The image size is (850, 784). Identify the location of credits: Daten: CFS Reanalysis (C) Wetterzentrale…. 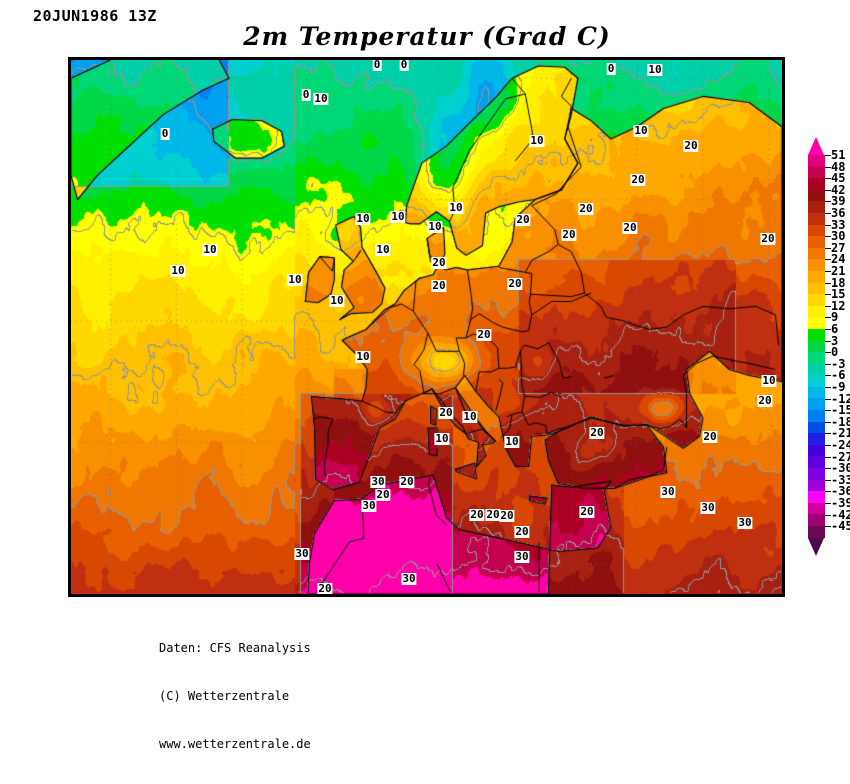
(235, 696).